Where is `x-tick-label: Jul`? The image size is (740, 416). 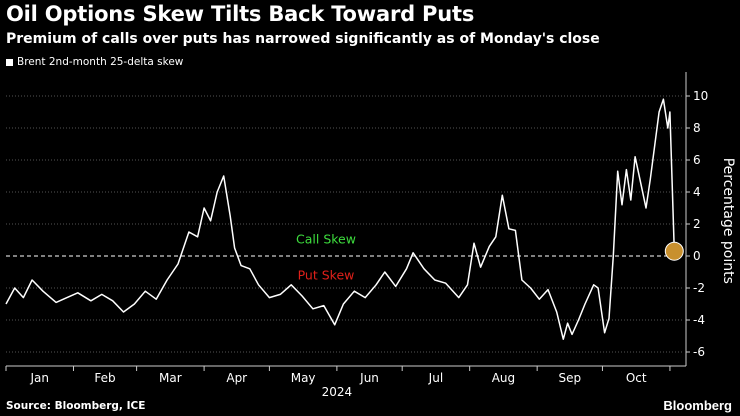 x-tick-label: Jul is located at coordinates (435, 378).